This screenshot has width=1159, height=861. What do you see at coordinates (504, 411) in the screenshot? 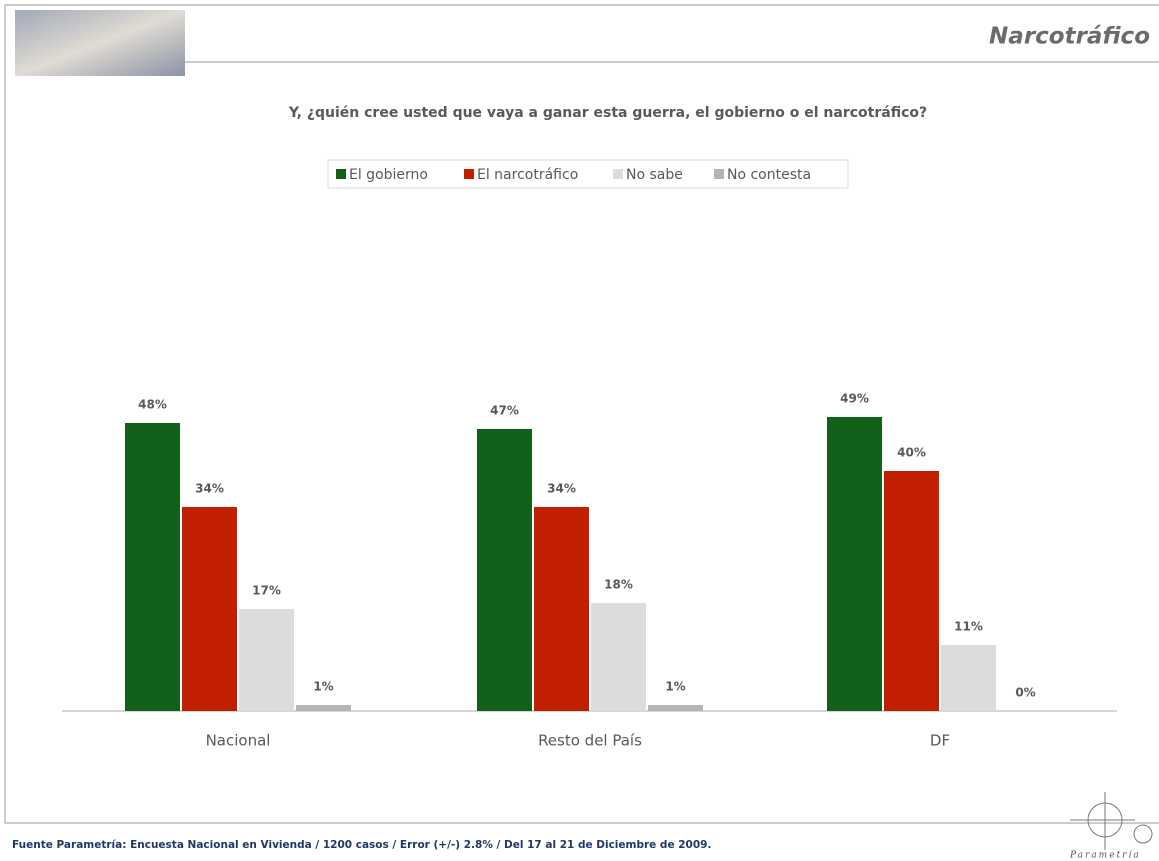
I see `data-label: 47%` at bounding box center [504, 411].